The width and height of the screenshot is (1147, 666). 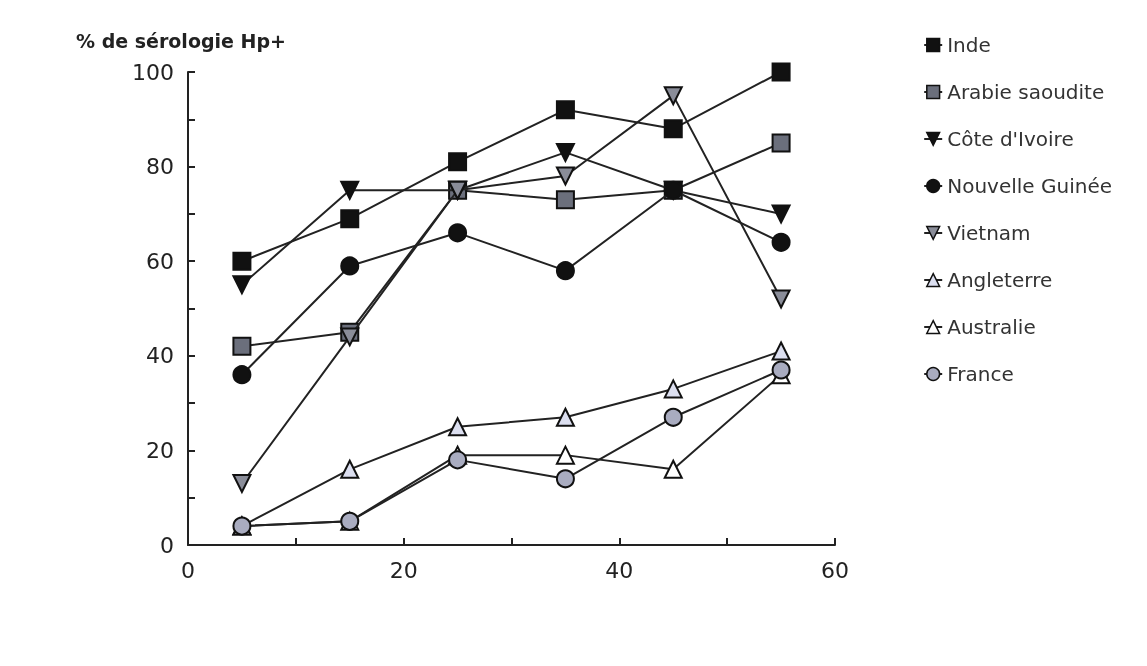 What do you see at coordinates (167, 545) in the screenshot?
I see `y-tick-label: 0` at bounding box center [167, 545].